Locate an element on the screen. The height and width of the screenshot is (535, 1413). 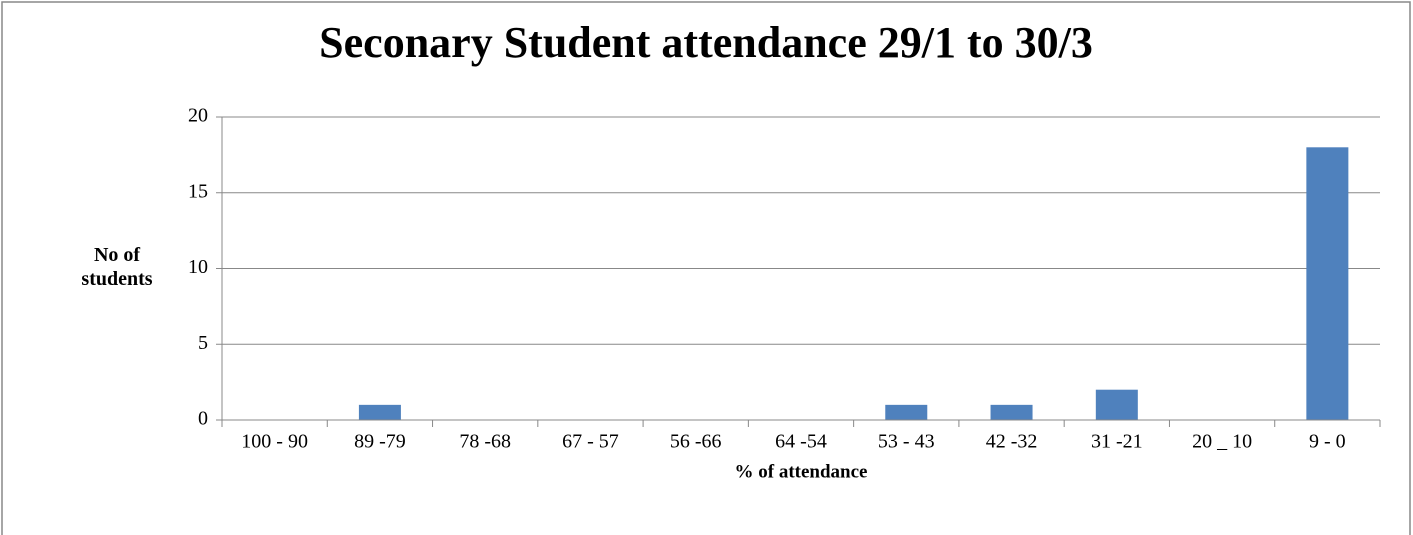
y-tick-label: 0 is located at coordinates (203, 419).